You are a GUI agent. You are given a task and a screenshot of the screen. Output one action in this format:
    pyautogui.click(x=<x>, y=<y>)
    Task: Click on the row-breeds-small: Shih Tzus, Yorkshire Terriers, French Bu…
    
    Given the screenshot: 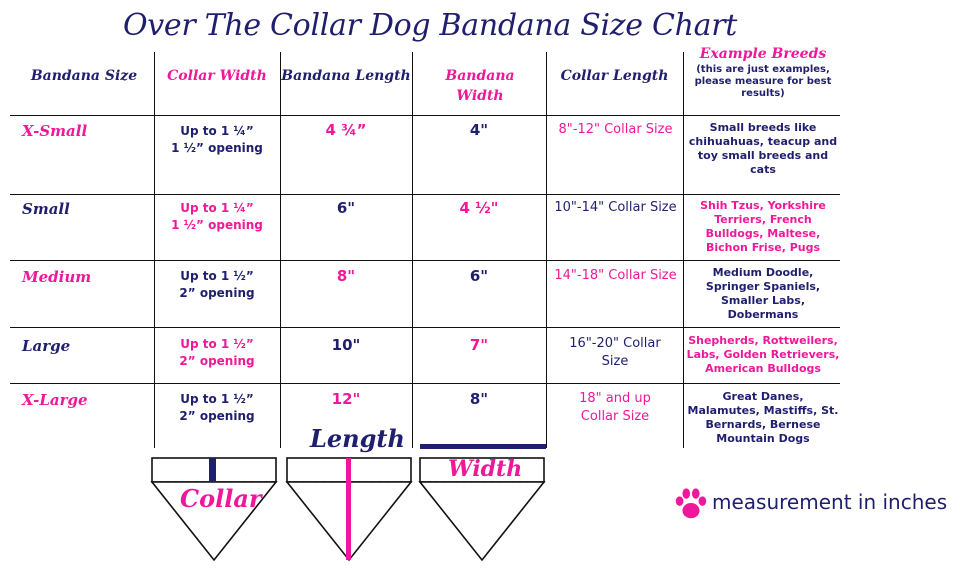 What is the action you would take?
    pyautogui.click(x=763, y=226)
    